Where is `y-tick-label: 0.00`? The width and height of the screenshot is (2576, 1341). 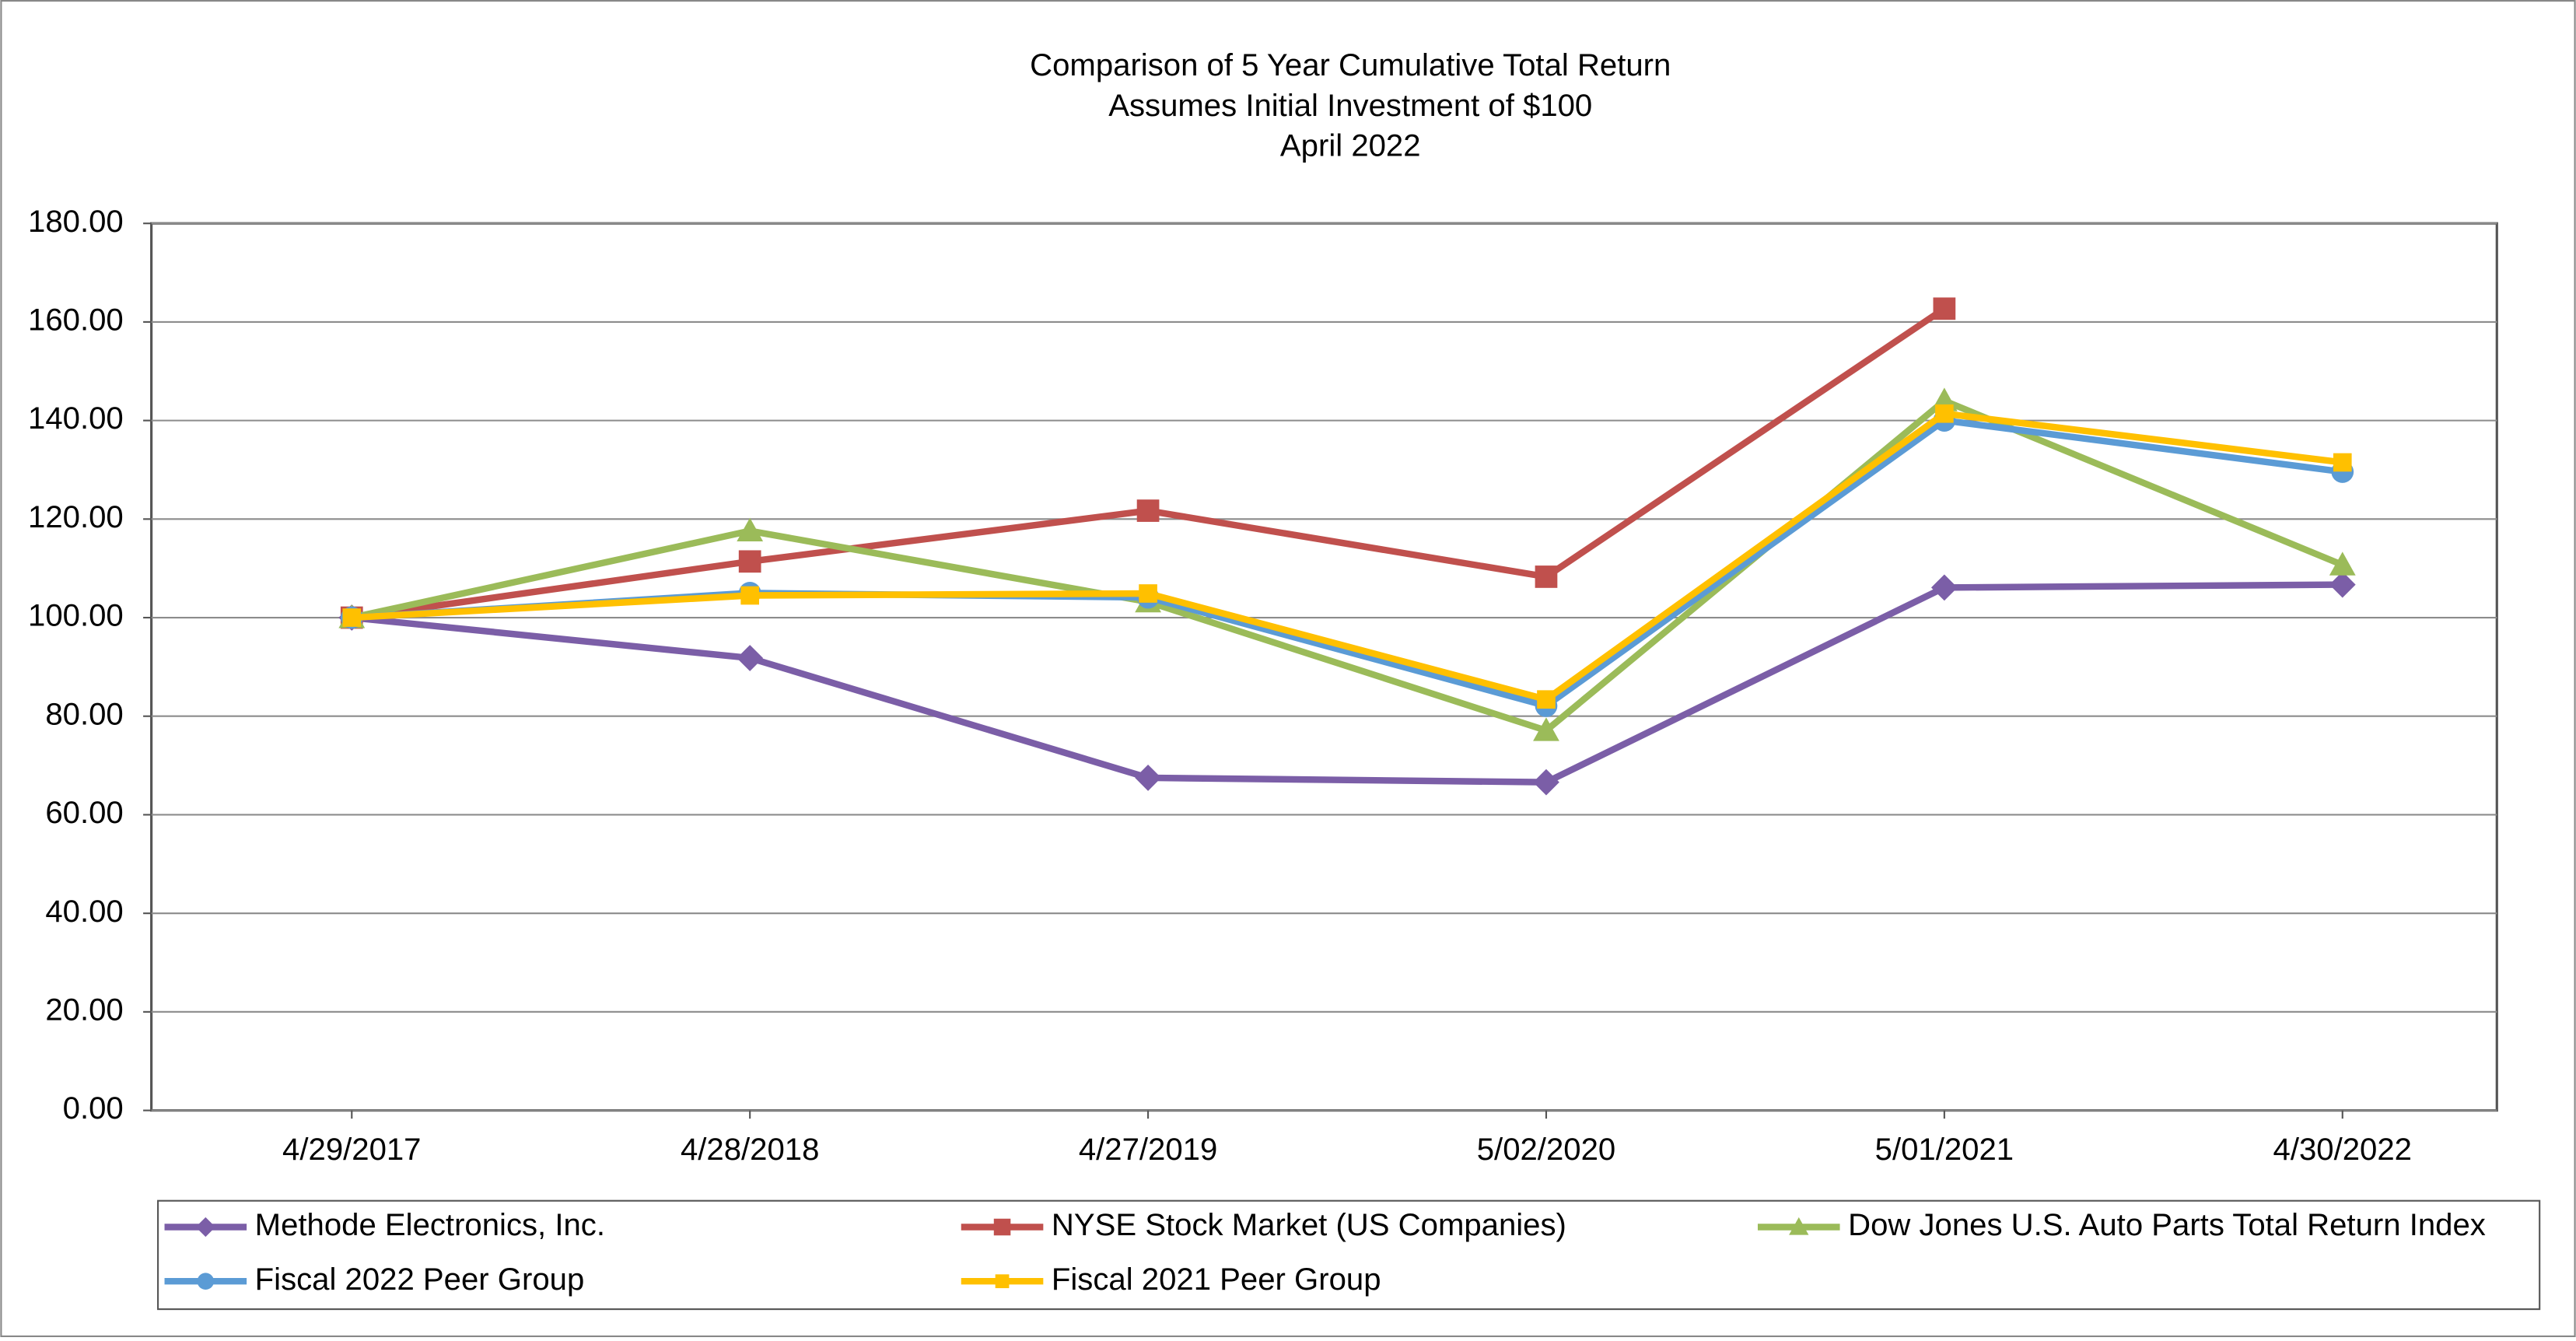
y-tick-label: 0.00 is located at coordinates (94, 1108).